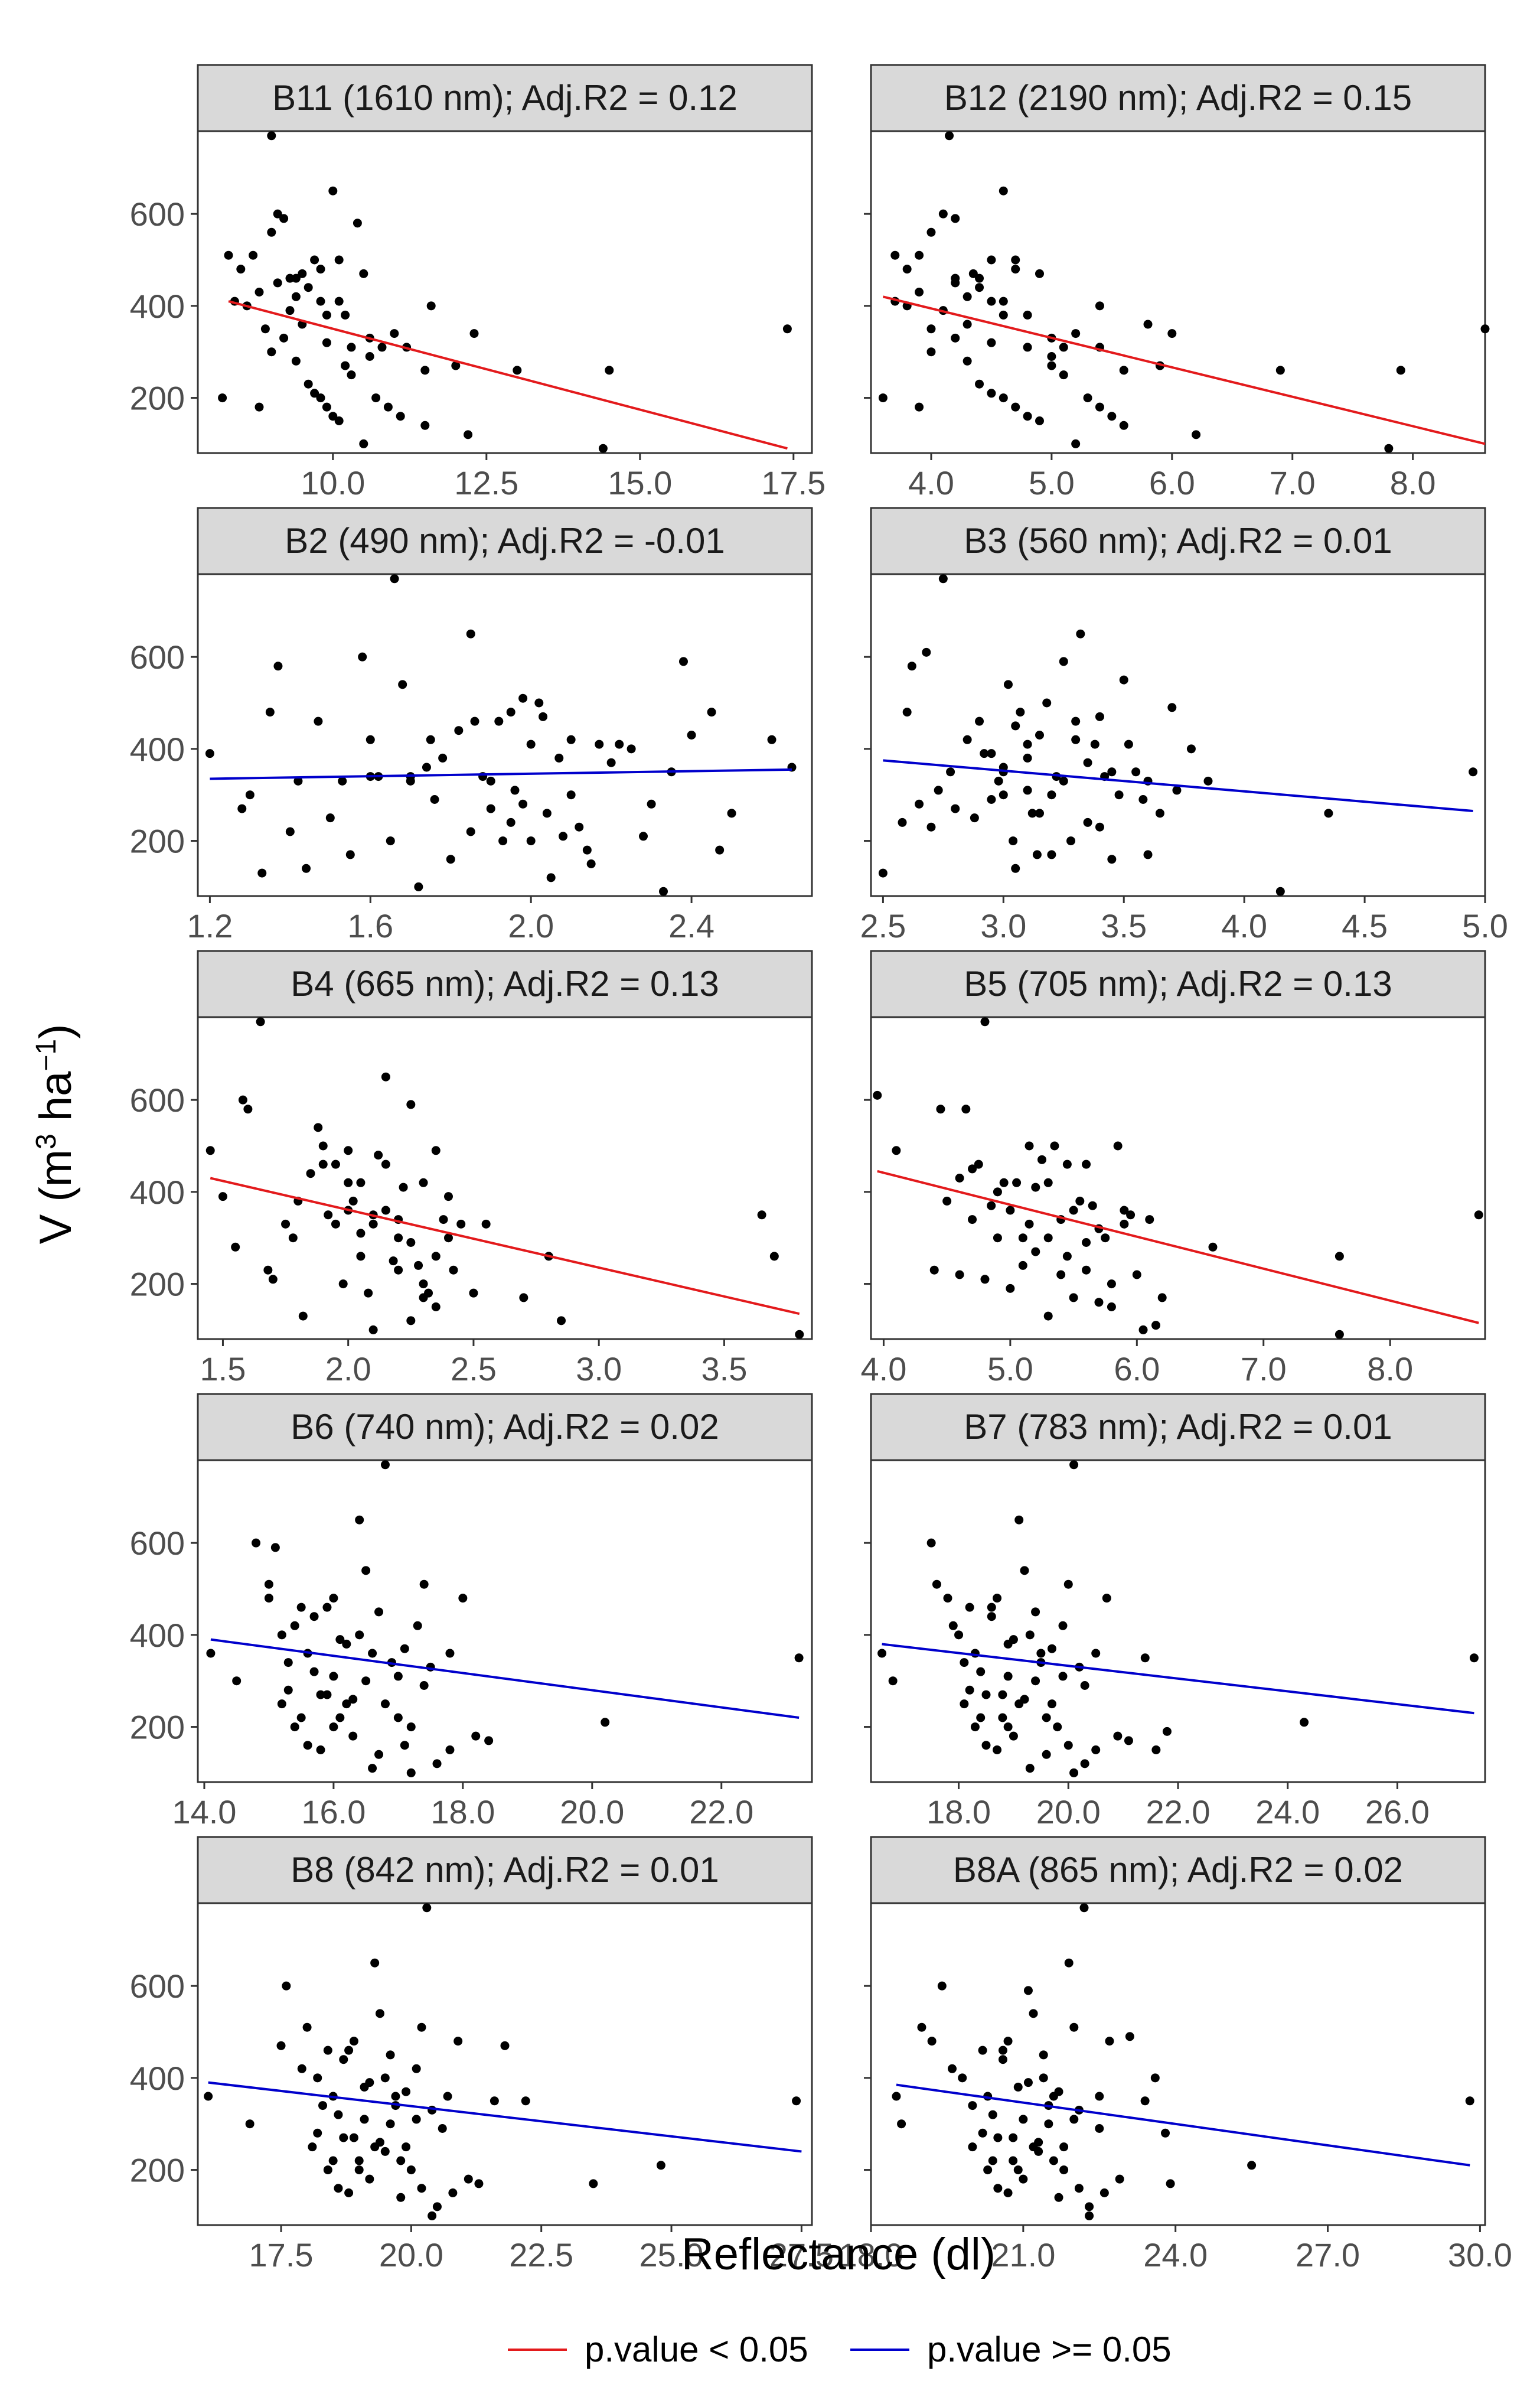  What do you see at coordinates (839, 2254) in the screenshot?
I see `x-axis-title: Reflectance (dl)` at bounding box center [839, 2254].